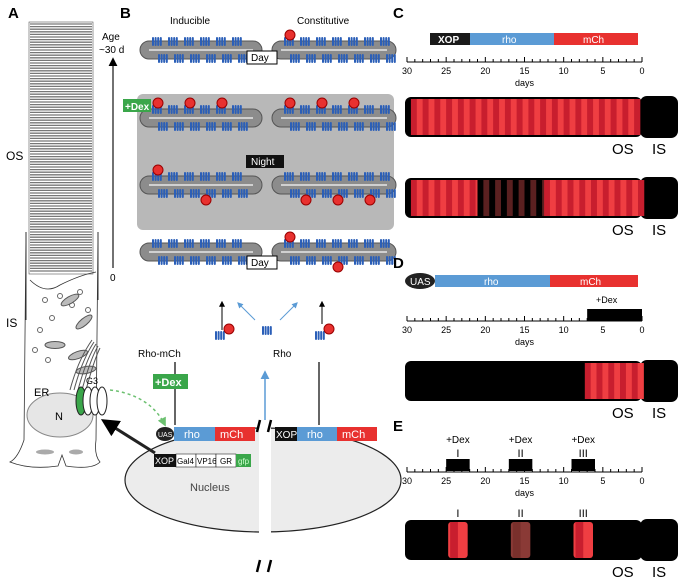 The image size is (683, 581). What do you see at coordinates (535, 338) in the screenshot?
I see `panel-d: D UAS rho mCh +Dex 30 25 20 15 10 5 0 days OS IS` at bounding box center [535, 338].